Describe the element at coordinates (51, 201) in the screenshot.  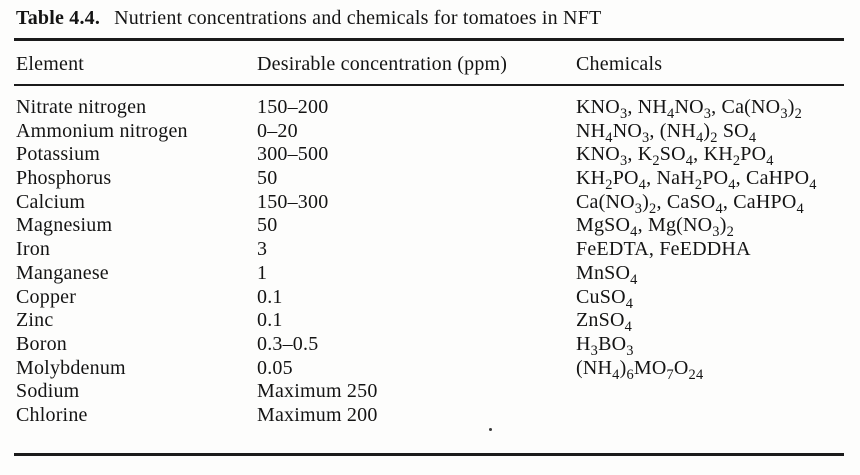
I see `element-cell: Calcium` at that location.